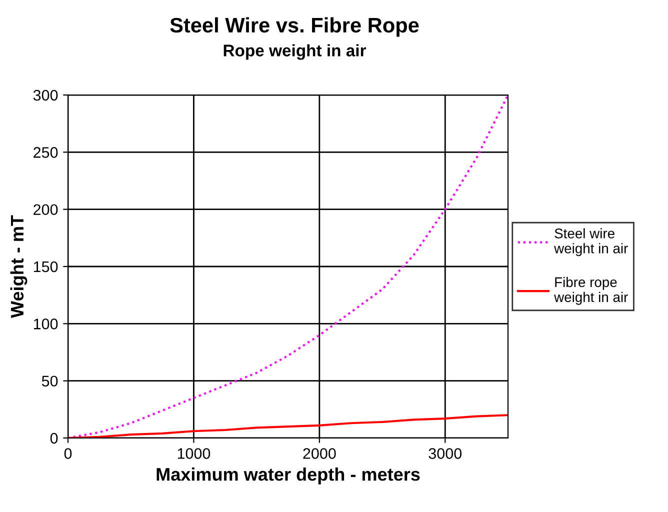  Describe the element at coordinates (288, 476) in the screenshot. I see `x-axis-title: Maximum water depth - meters` at that location.